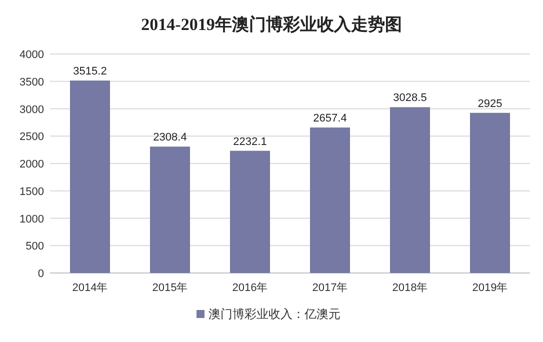  I want to click on y-tick-label: 2500, so click(32, 137).